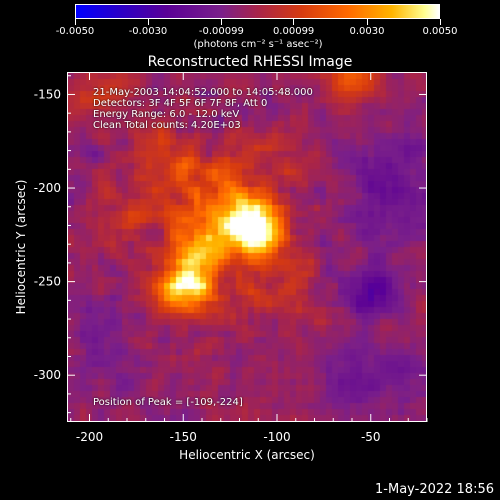  Describe the element at coordinates (180, 103) in the screenshot. I see `detectors-label: Detectors: 3F 4F 5F 6F 7F 8F, Att 0` at that location.